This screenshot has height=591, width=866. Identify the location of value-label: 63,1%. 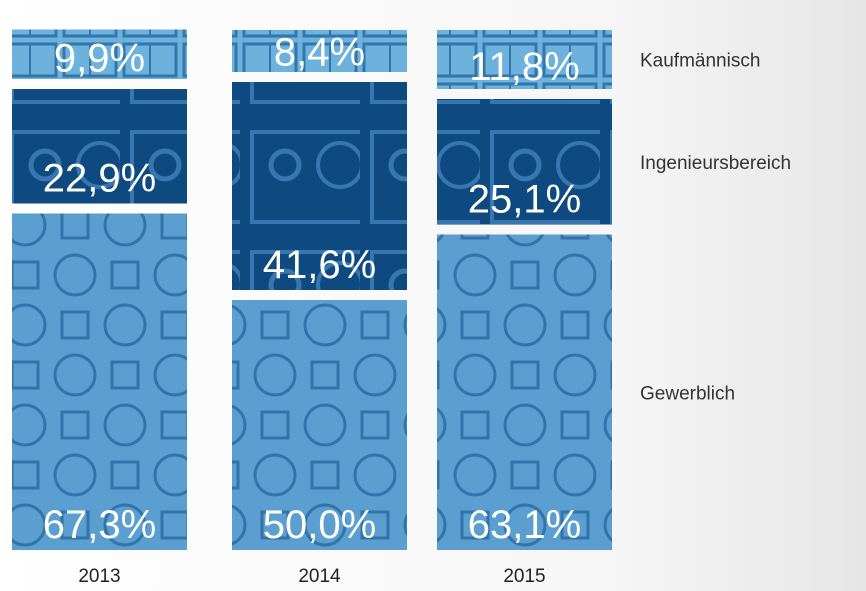
(524, 525).